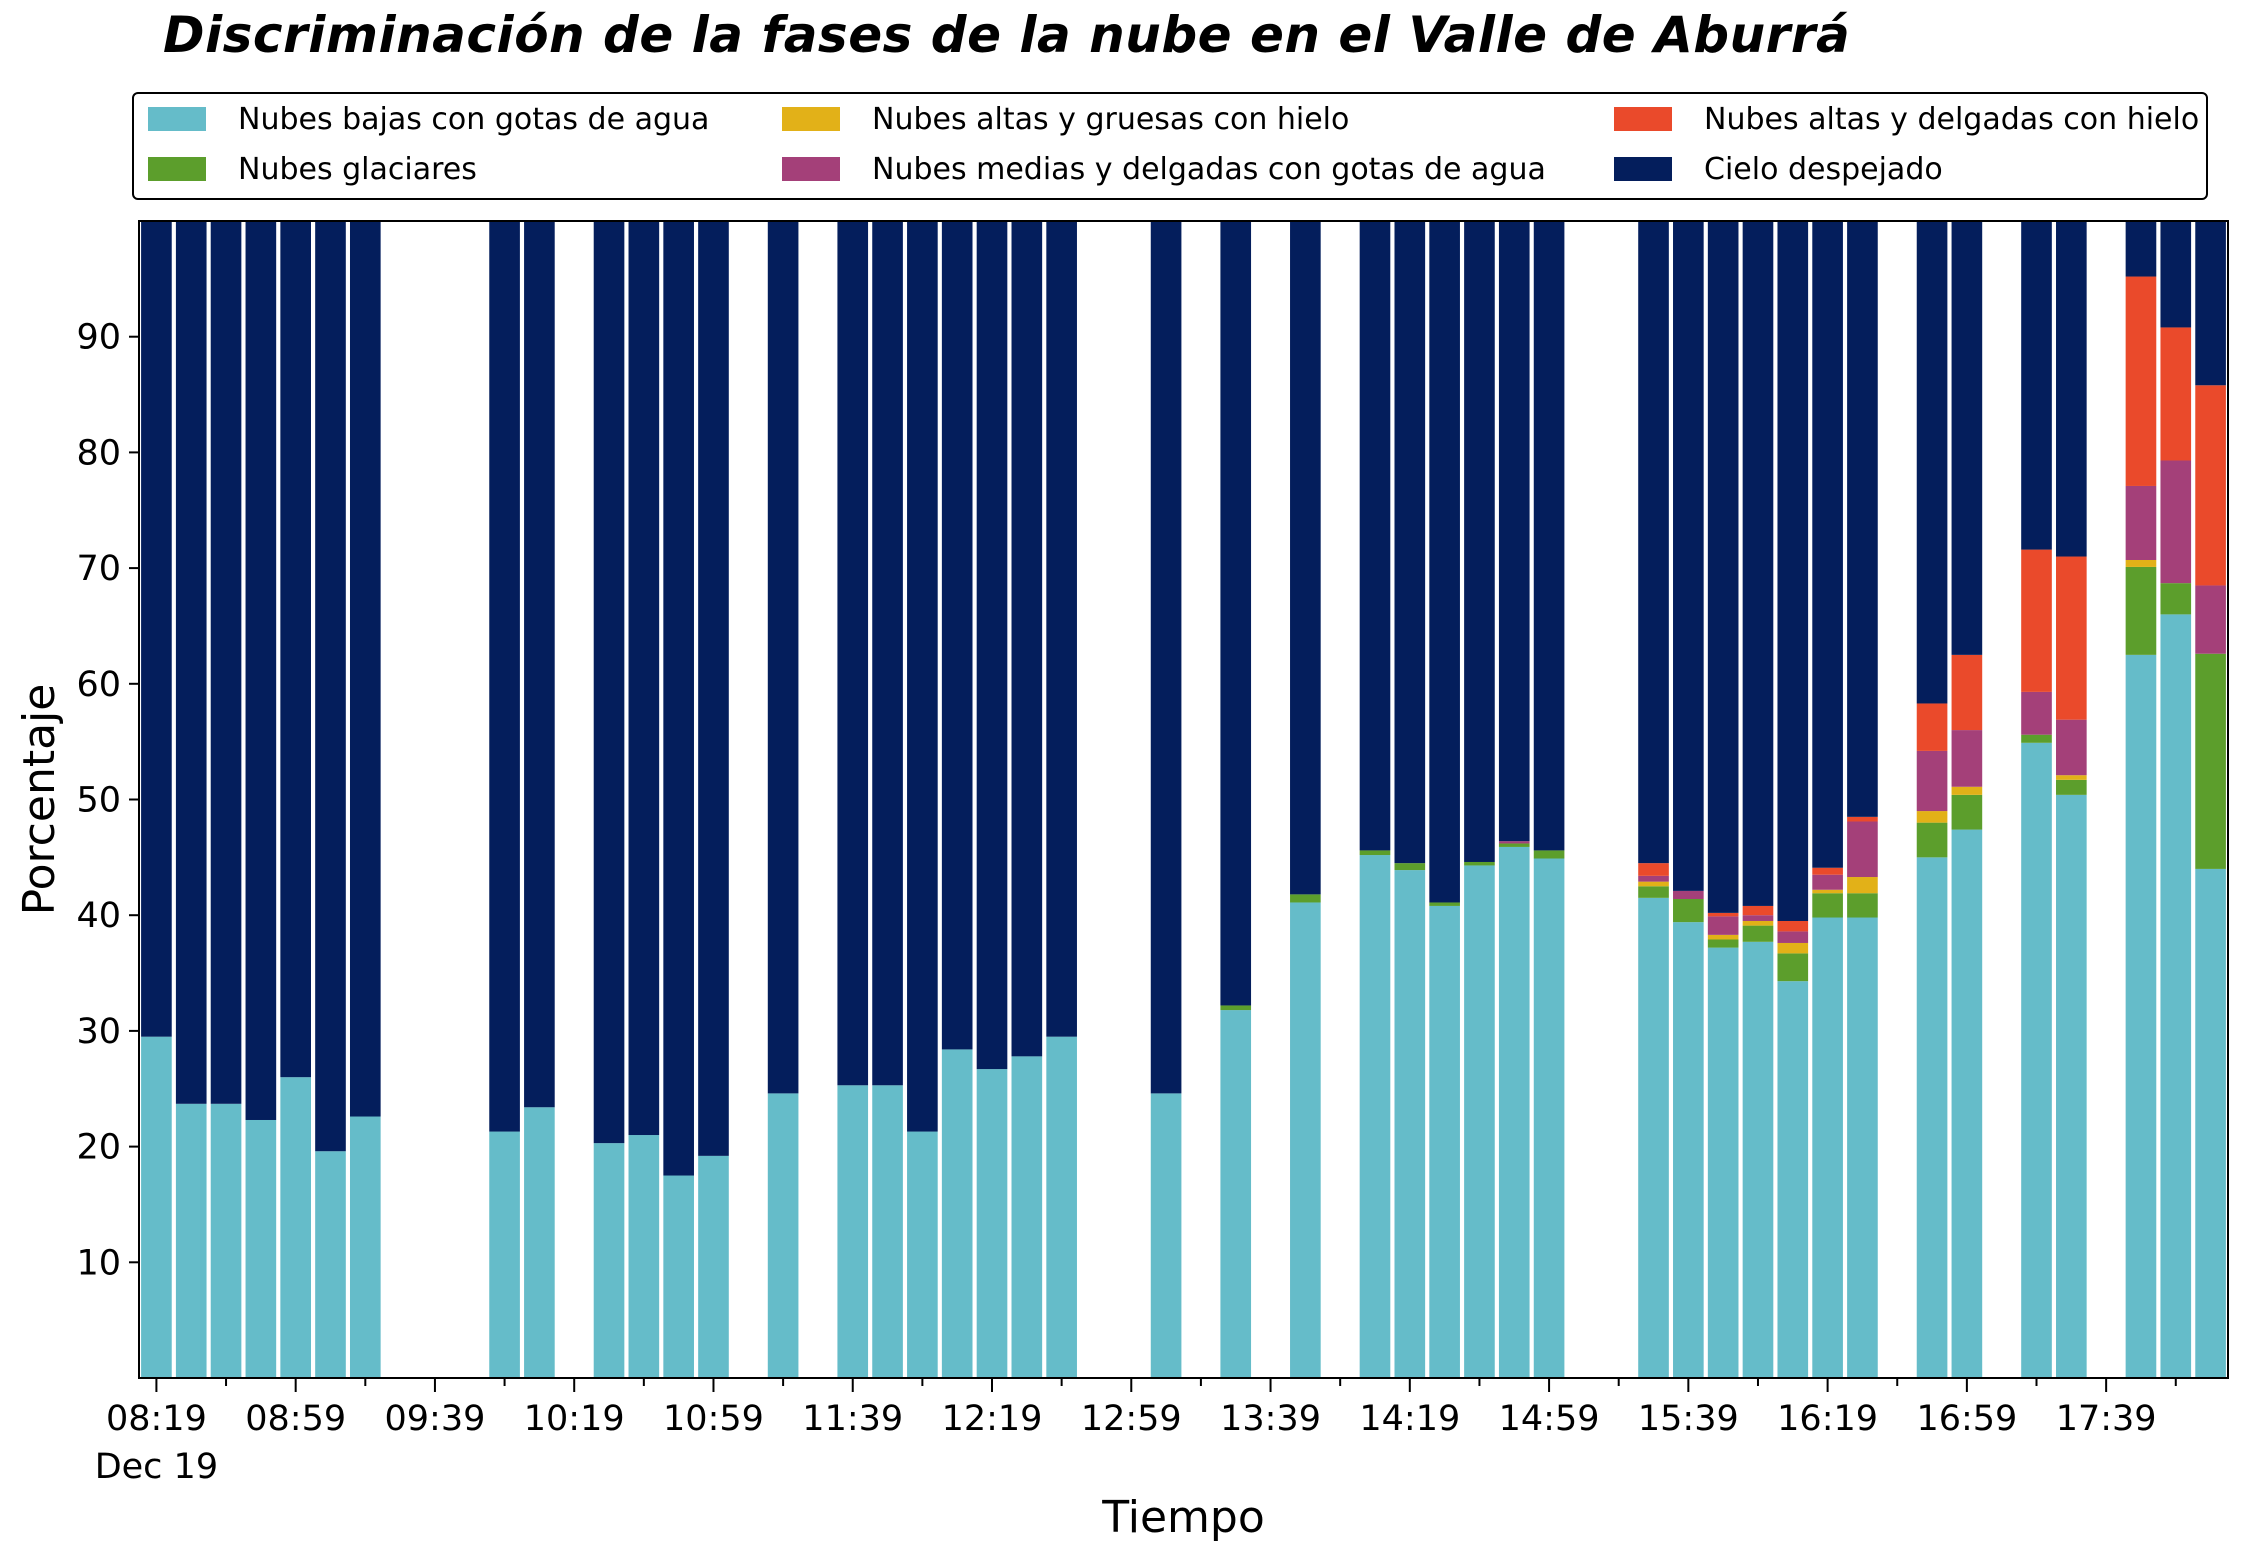  What do you see at coordinates (156, 1467) in the screenshot?
I see `x-date-label: Dec 19` at bounding box center [156, 1467].